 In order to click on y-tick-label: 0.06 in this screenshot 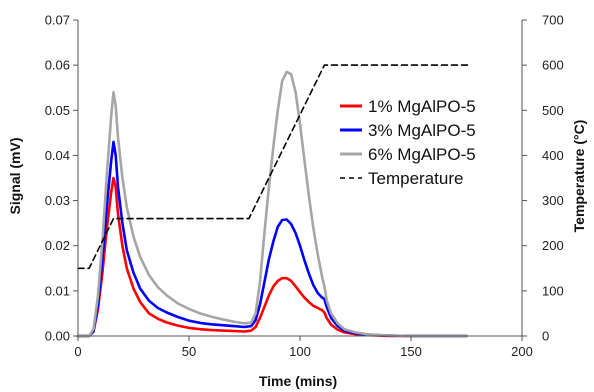, I will do `click(57, 65)`.